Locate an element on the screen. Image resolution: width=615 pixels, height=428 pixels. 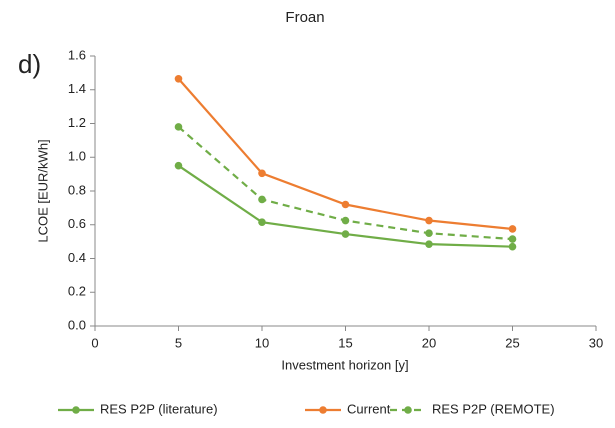
legend-label: RES P2P (literature) is located at coordinates (159, 408).